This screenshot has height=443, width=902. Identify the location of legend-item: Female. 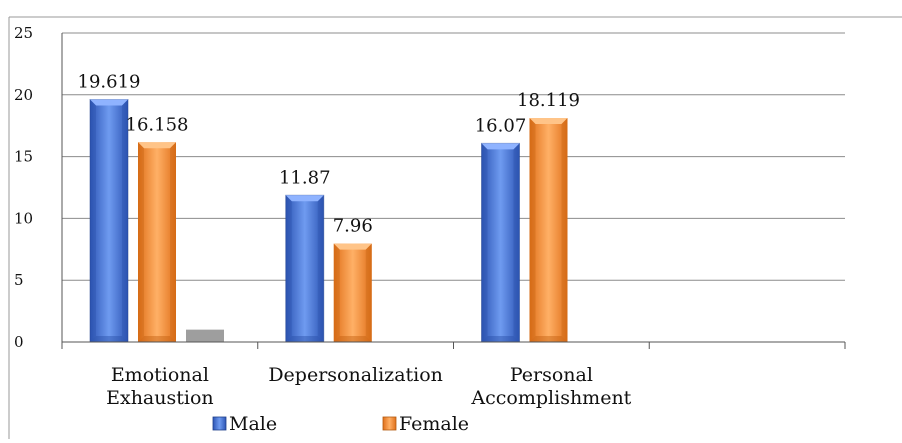
(425, 424).